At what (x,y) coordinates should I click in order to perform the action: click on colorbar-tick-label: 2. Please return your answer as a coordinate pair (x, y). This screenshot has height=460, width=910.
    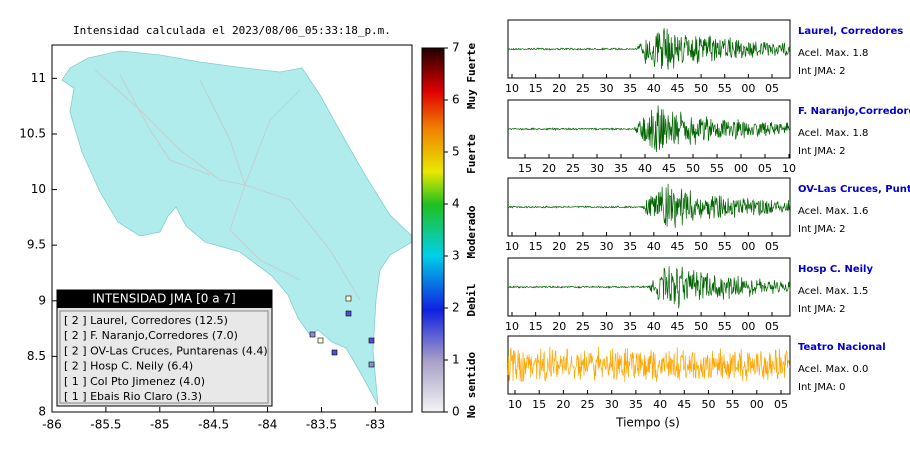
    Looking at the image, I should click on (456, 308).